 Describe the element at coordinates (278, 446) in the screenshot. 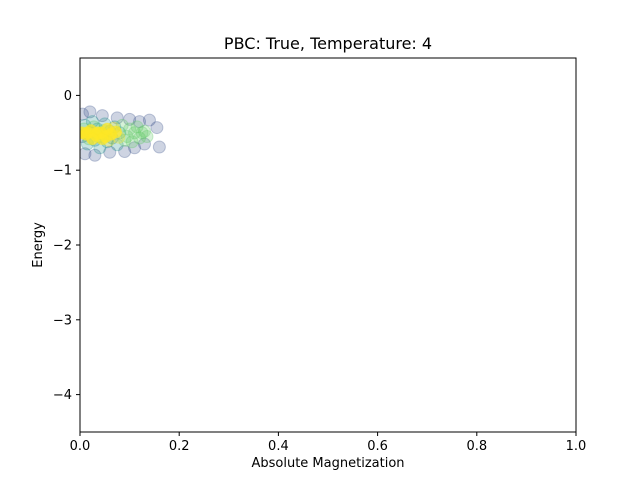

I see `x-tick-label: 0.4` at that location.